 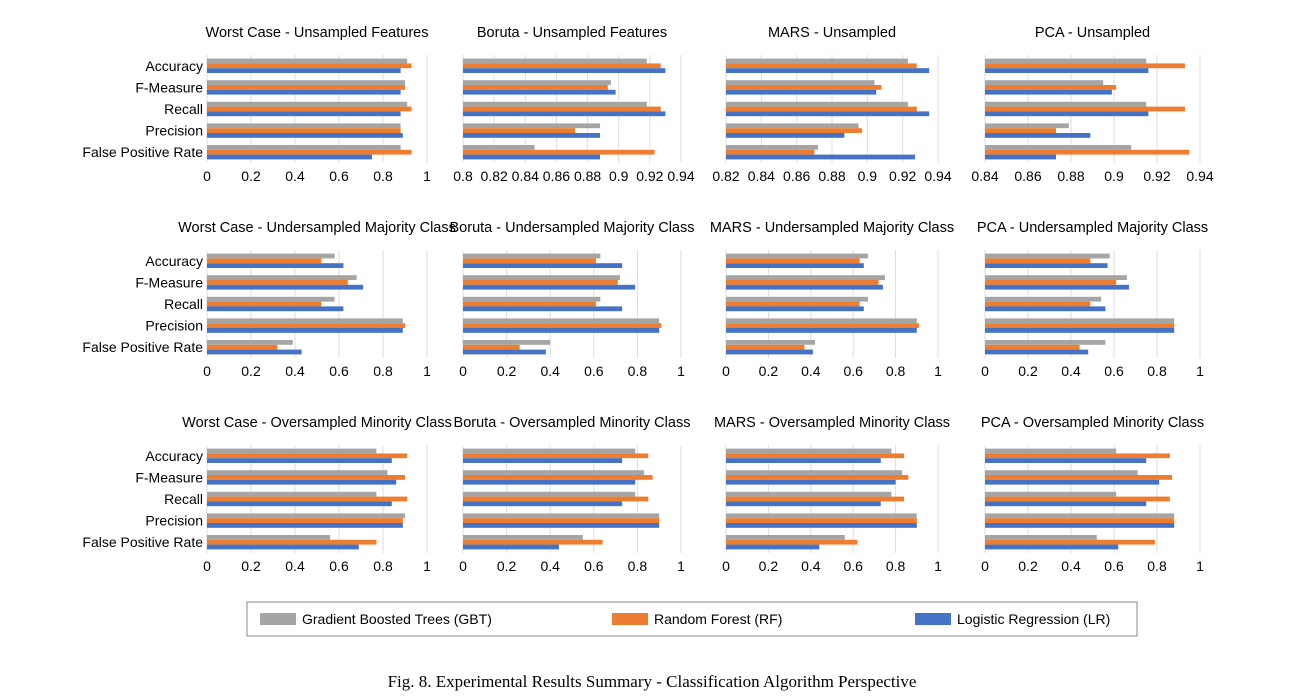 I want to click on x-tick-label: 1, so click(x=938, y=371).